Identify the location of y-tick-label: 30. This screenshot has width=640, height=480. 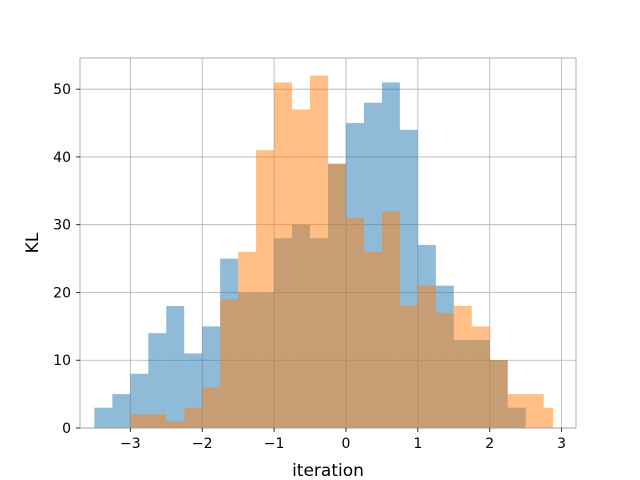
(62, 226).